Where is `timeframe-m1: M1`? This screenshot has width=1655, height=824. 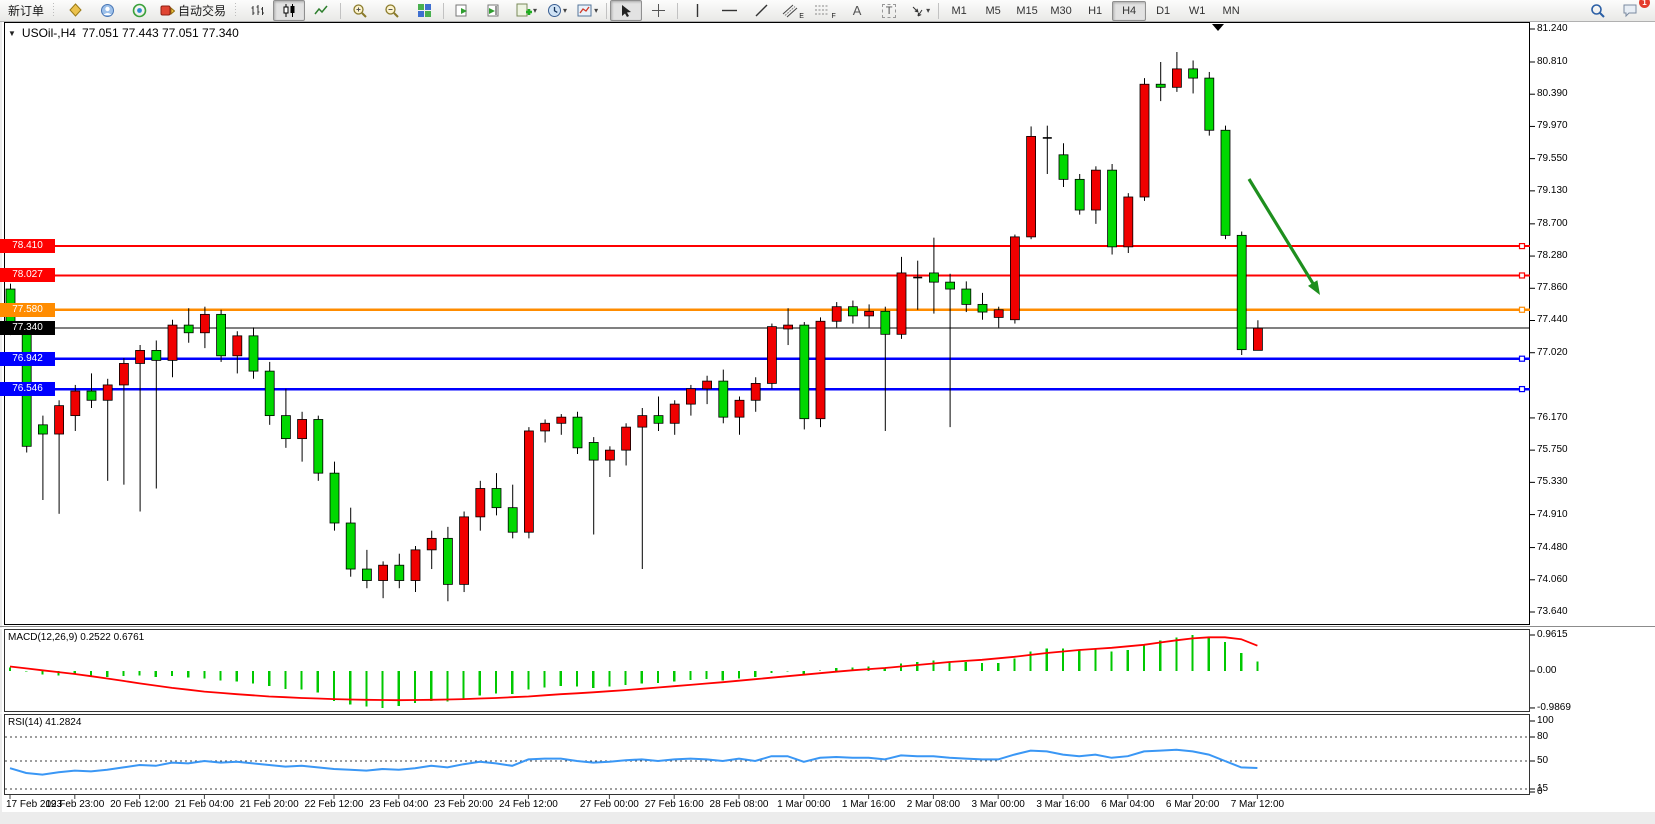 timeframe-m1: M1 is located at coordinates (959, 10).